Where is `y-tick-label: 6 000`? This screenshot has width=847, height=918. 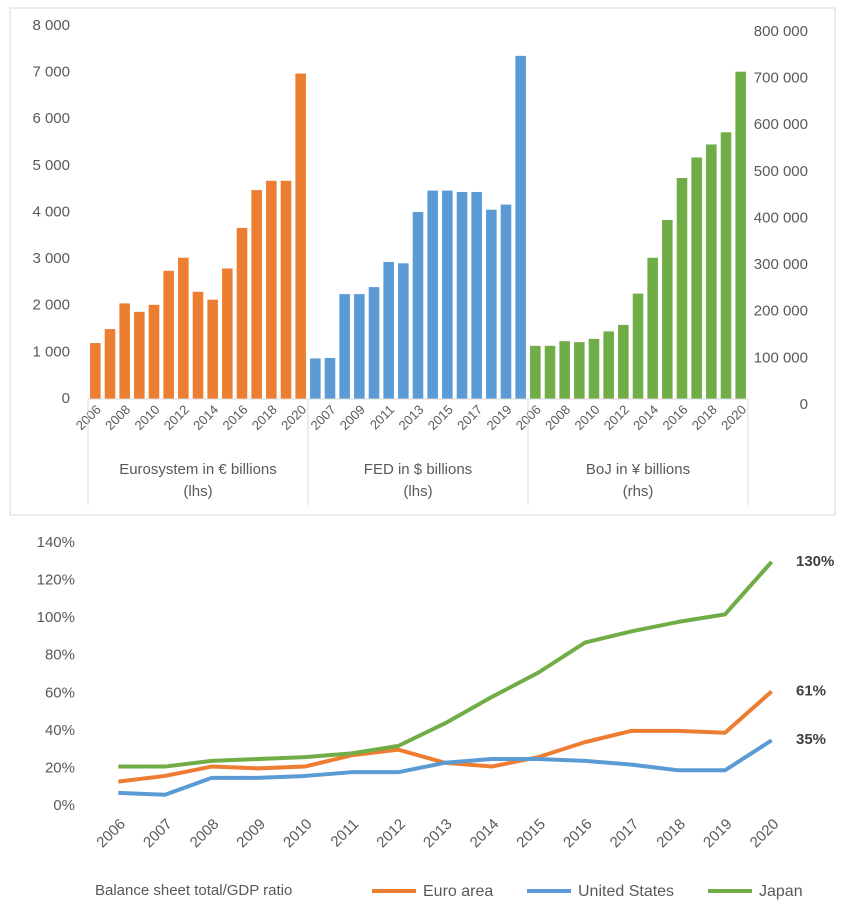
y-tick-label: 6 000 is located at coordinates (51, 118).